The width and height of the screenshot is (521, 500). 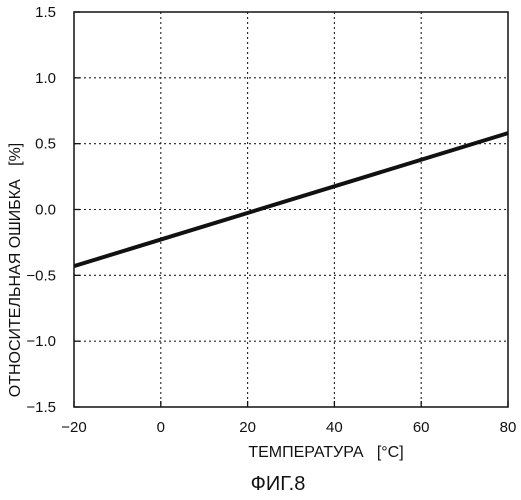 I want to click on y-tick-label: 0.5, so click(x=45, y=144).